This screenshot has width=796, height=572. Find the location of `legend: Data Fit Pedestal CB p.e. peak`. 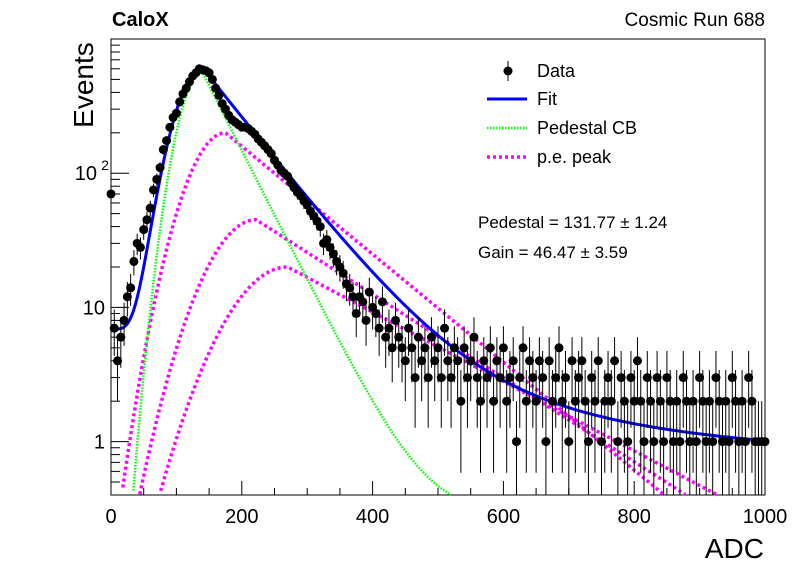

legend: Data Fit Pedestal CB p.e. peak is located at coordinates (562, 114).